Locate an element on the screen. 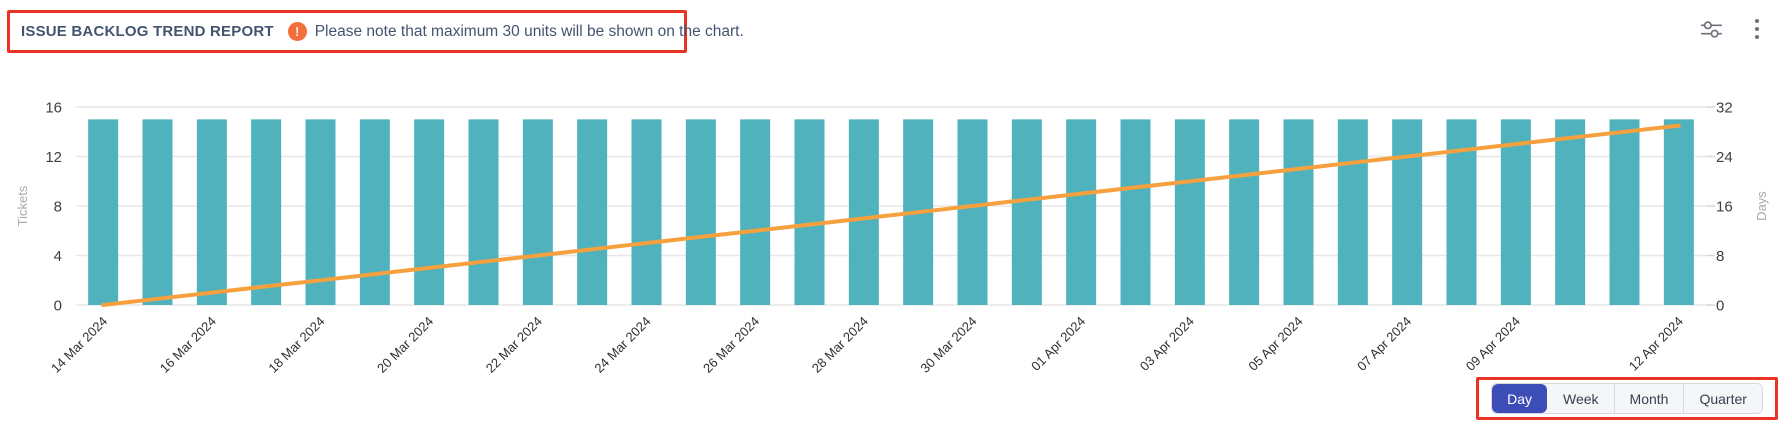 The height and width of the screenshot is (427, 1788). svg-text: 24 is located at coordinates (1724, 157).